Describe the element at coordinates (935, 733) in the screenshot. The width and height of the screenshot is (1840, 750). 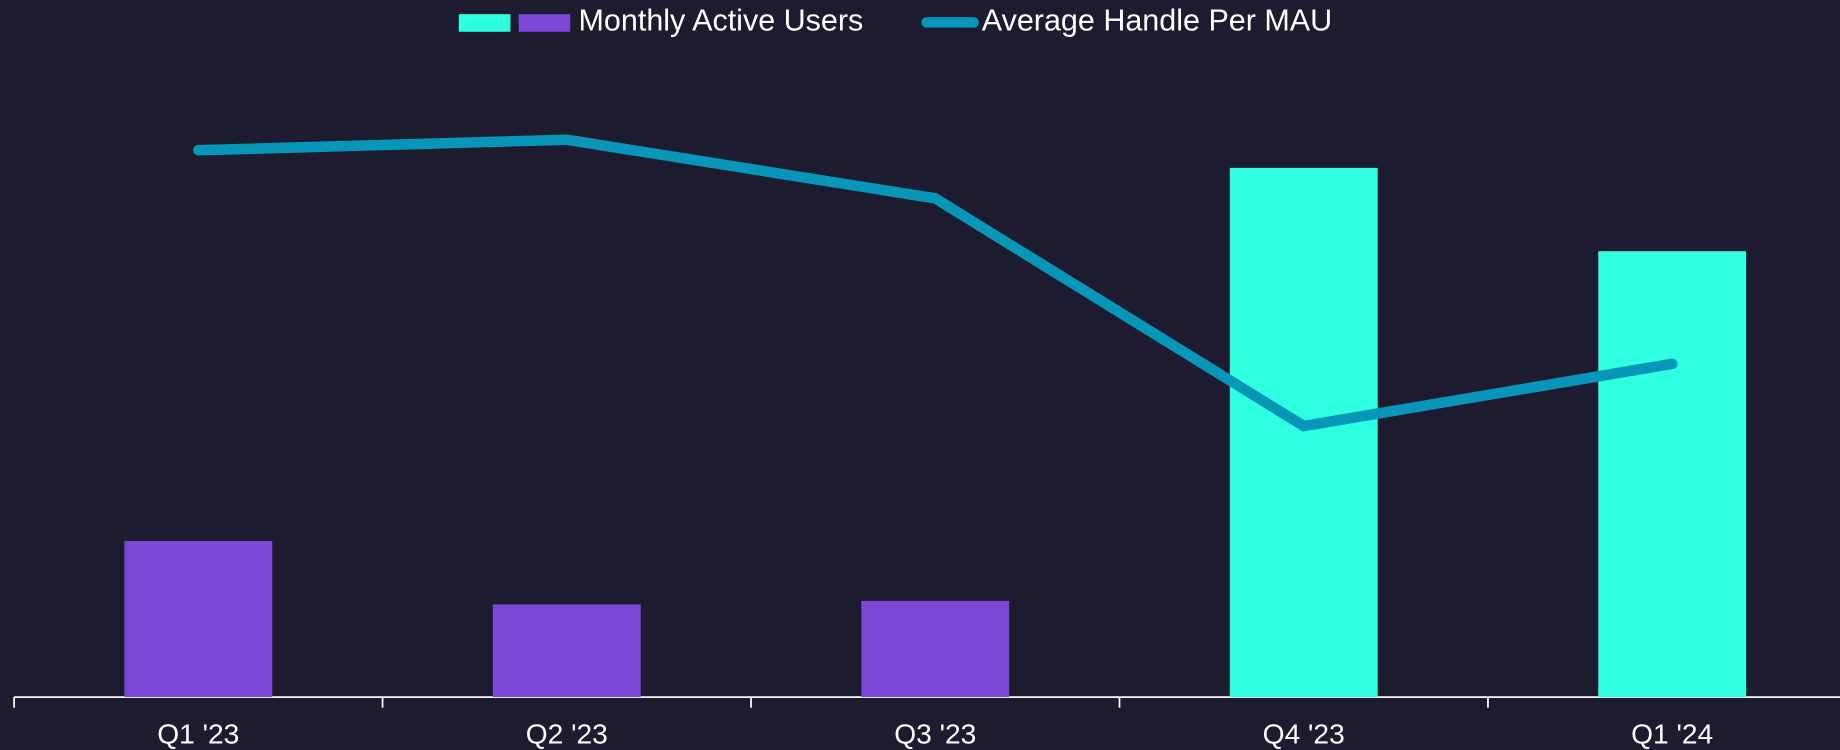
I see `x-tick-label: Q3 '23` at that location.